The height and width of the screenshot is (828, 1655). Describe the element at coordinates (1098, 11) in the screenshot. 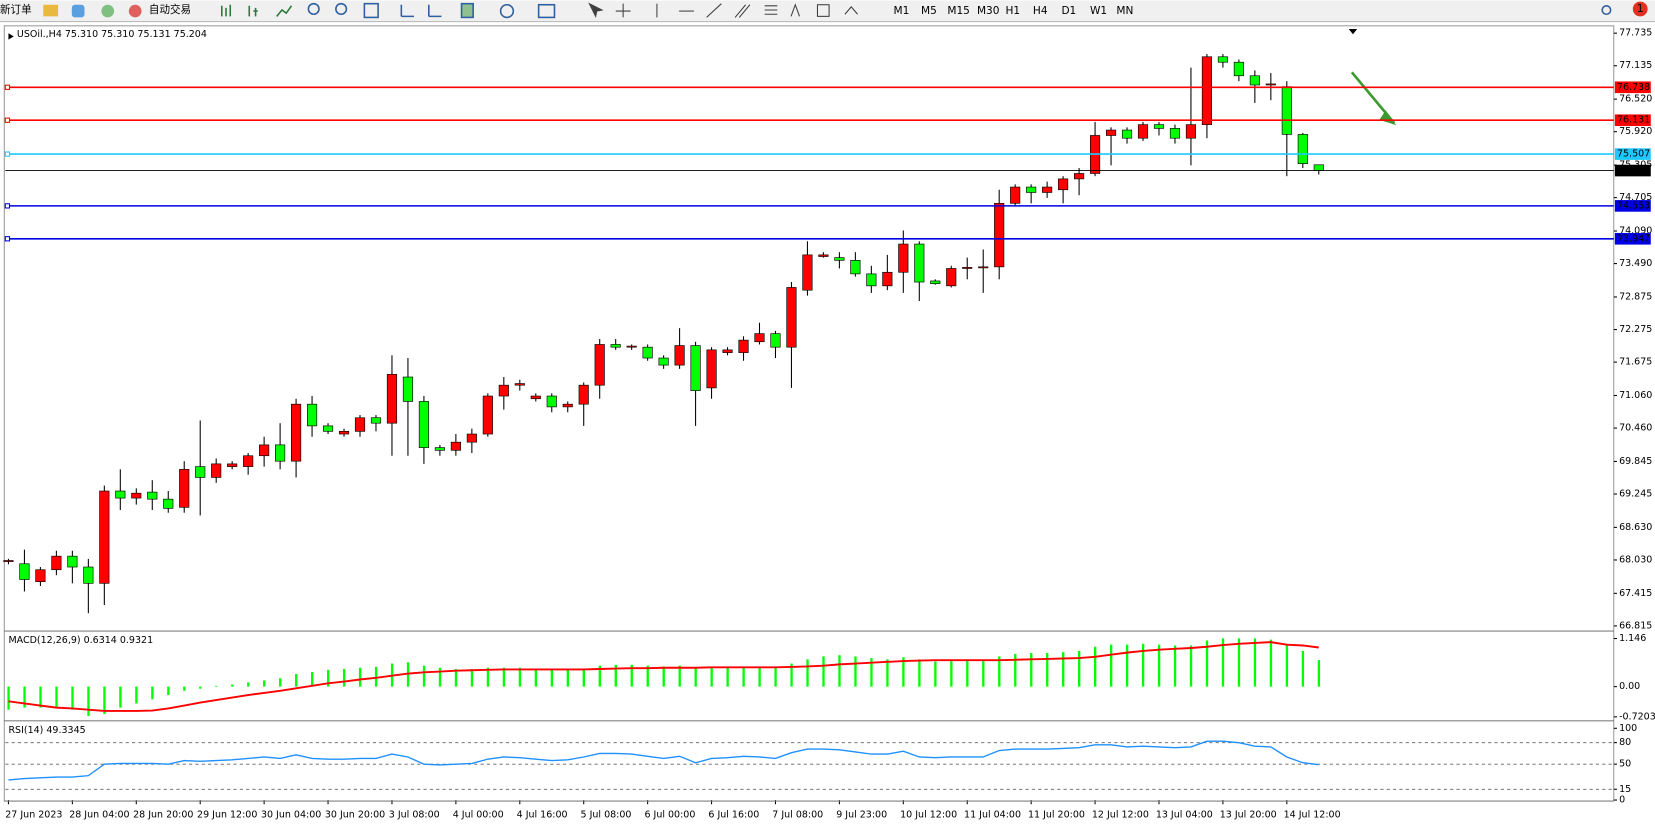

I see `timeframe-button: W1` at that location.